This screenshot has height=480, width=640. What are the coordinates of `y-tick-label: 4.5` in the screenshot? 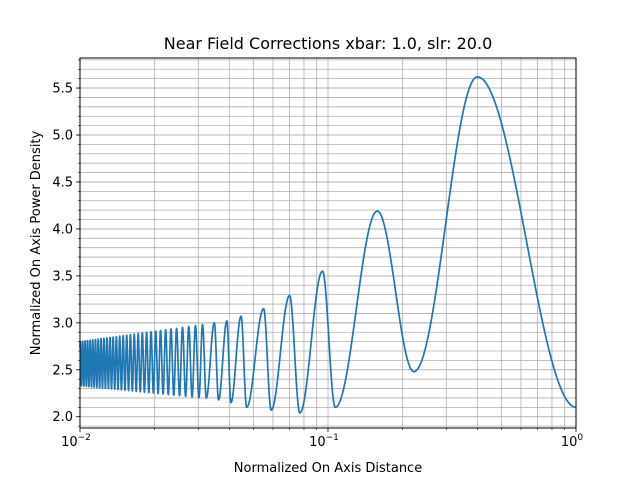 It's located at (62, 182).